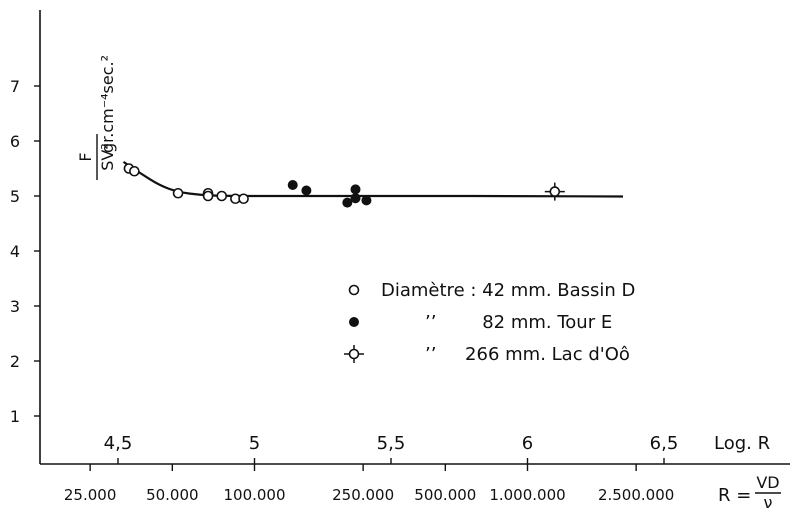  Describe the element at coordinates (354, 354) in the screenshot. I see `legend-marker-open-circle-cross` at that location.